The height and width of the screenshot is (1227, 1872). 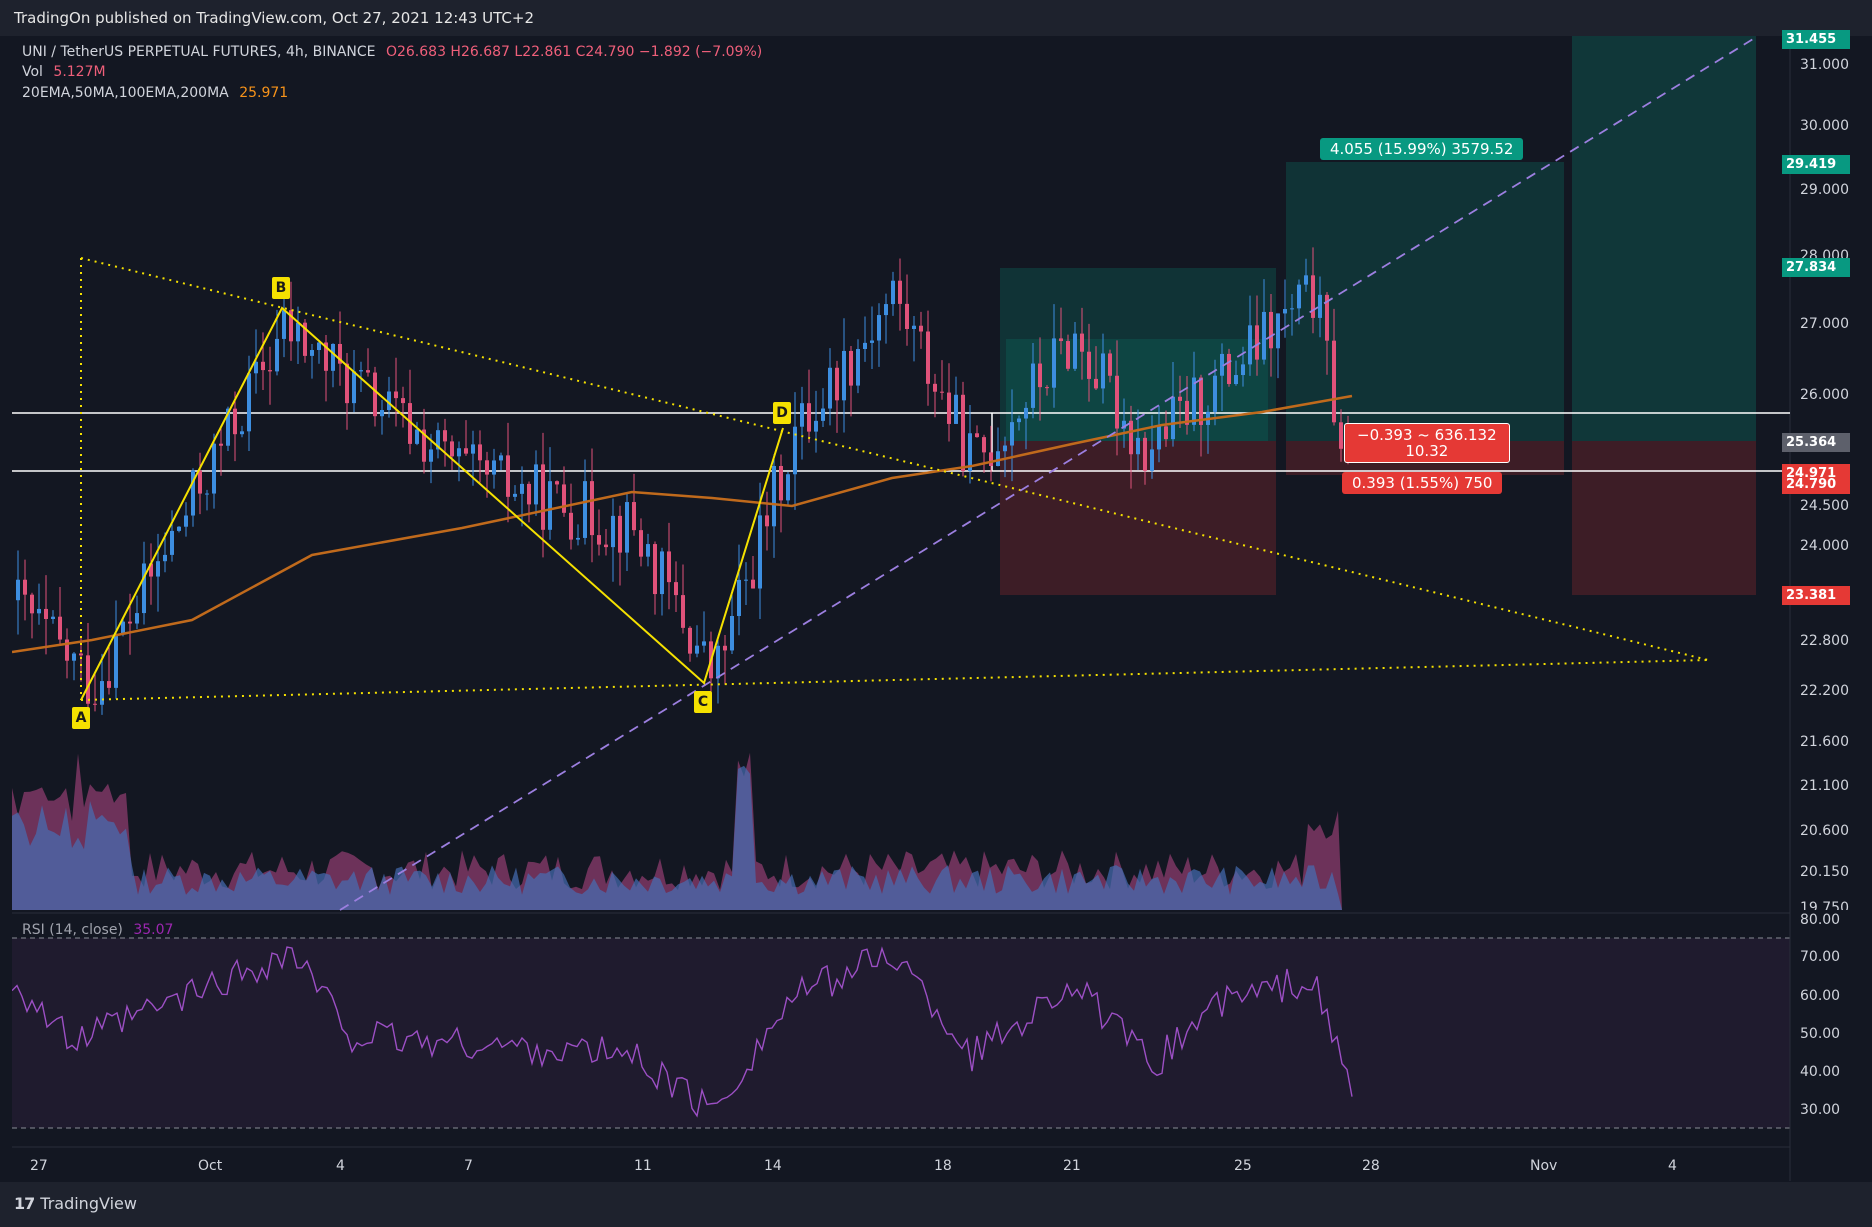 What do you see at coordinates (1824, 324) in the screenshot?
I see `price-tick: 27.000` at bounding box center [1824, 324].